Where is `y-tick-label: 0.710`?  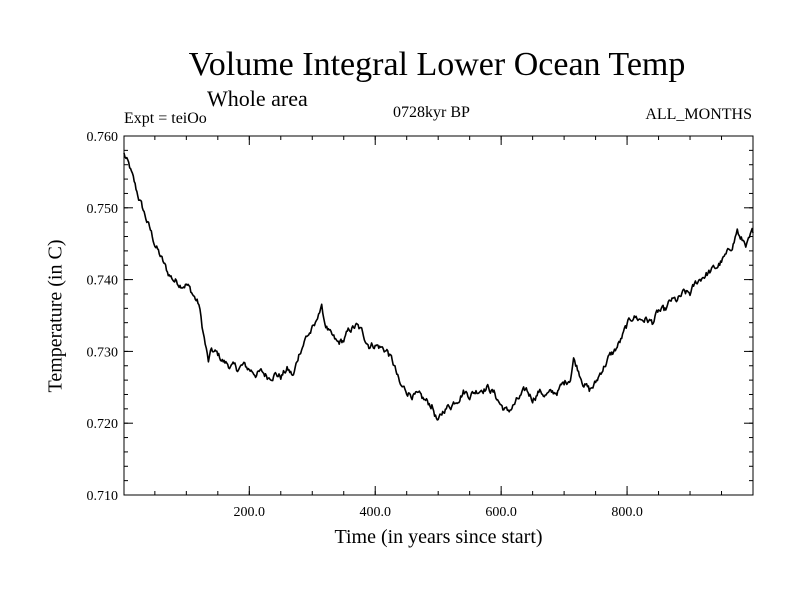 y-tick-label: 0.710 is located at coordinates (103, 496).